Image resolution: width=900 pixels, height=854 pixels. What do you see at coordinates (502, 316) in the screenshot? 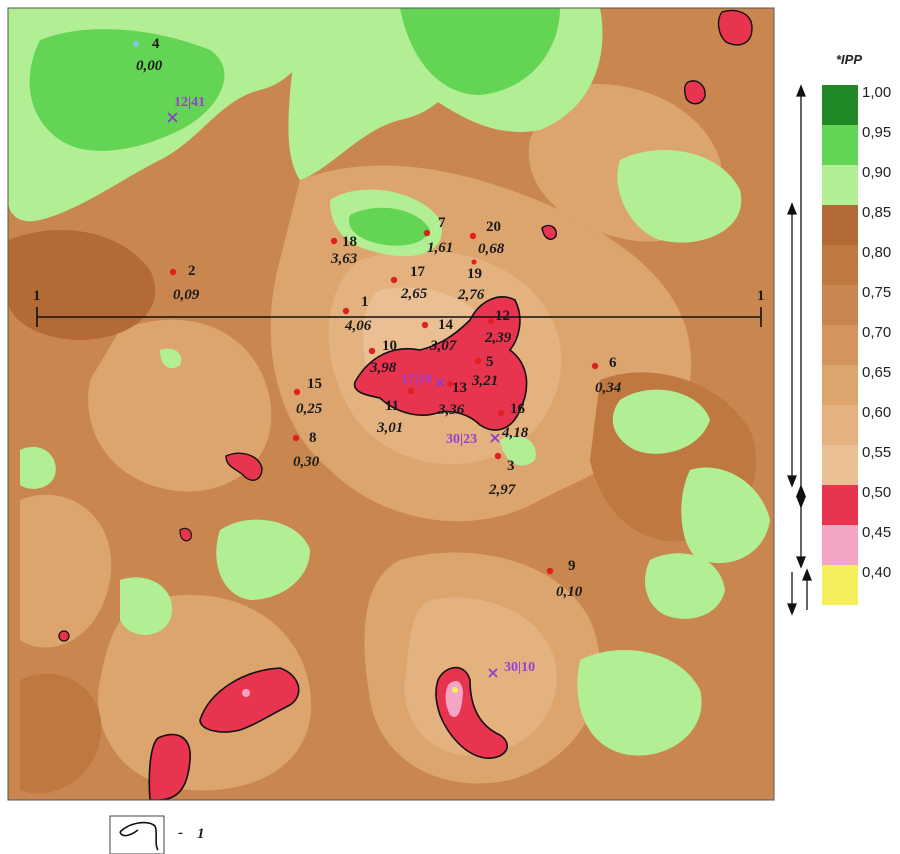
I see `well-id: 12` at bounding box center [502, 316].